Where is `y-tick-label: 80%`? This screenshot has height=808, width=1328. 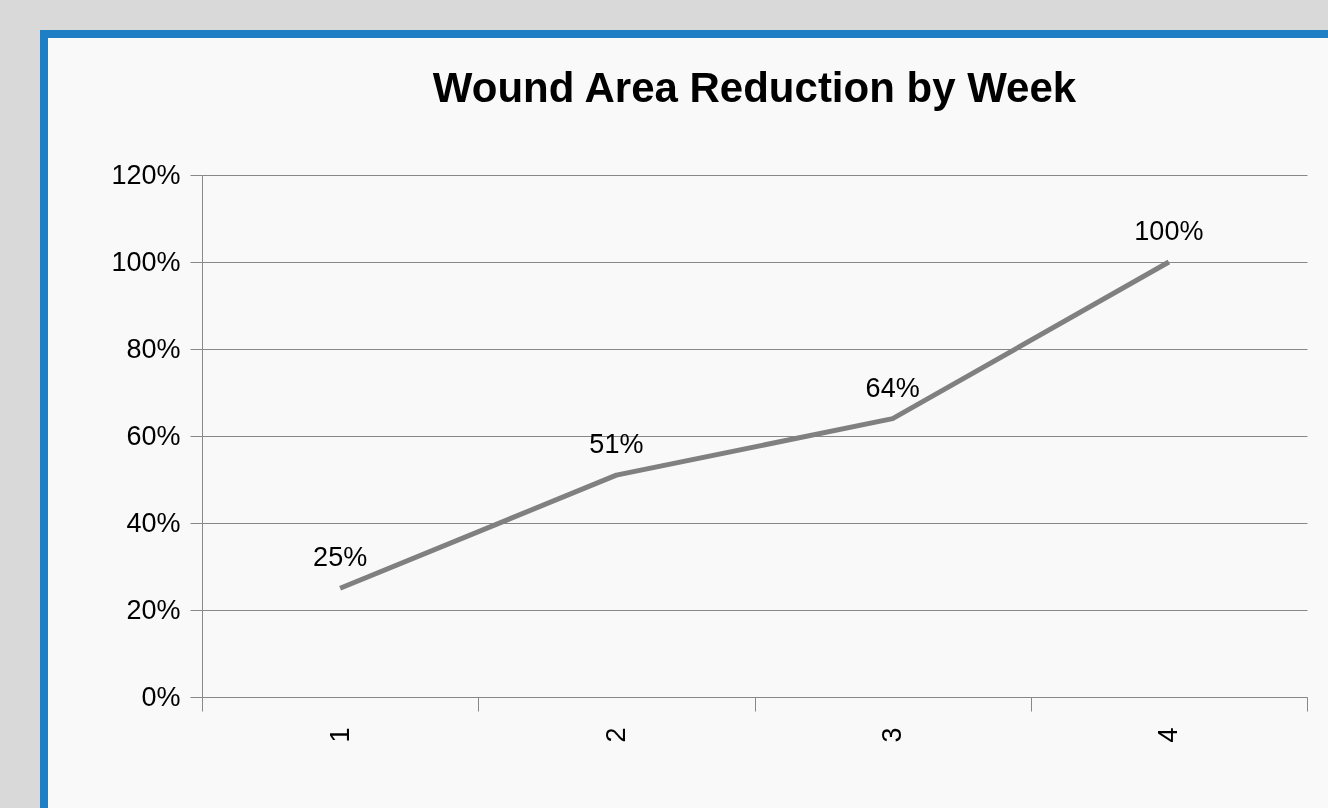 y-tick-label: 80% is located at coordinates (153, 348).